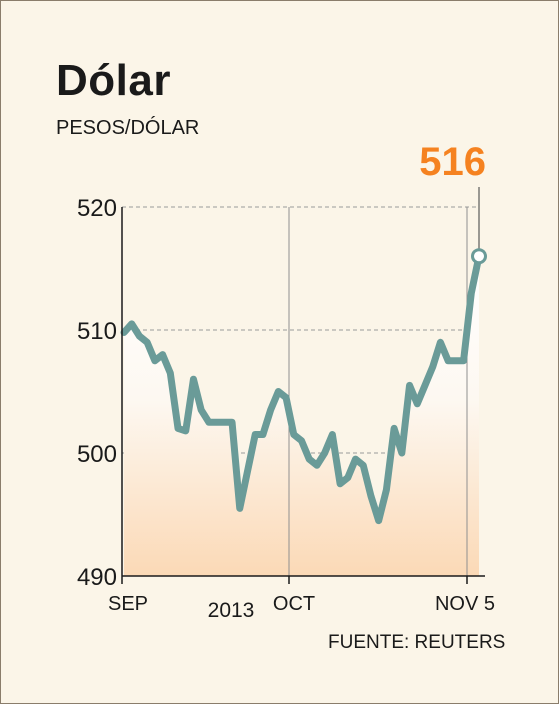 This screenshot has height=704, width=559. I want to click on y-tick-label: 510, so click(97, 331).